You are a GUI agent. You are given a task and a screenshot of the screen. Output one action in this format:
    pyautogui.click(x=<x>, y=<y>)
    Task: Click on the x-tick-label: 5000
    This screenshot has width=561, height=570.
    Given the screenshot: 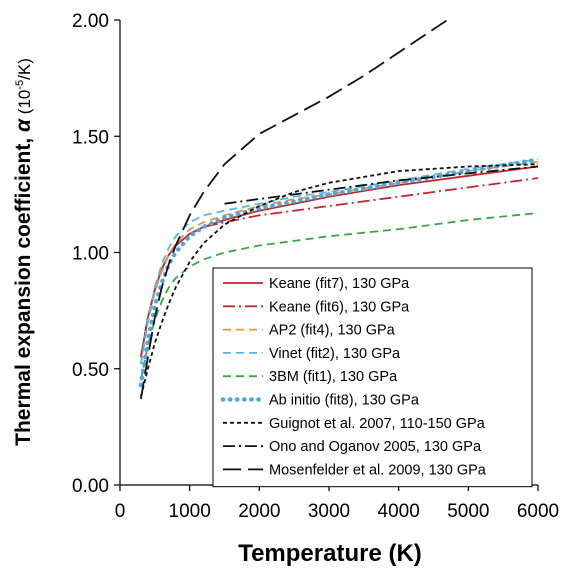 What is the action you would take?
    pyautogui.click(x=468, y=511)
    